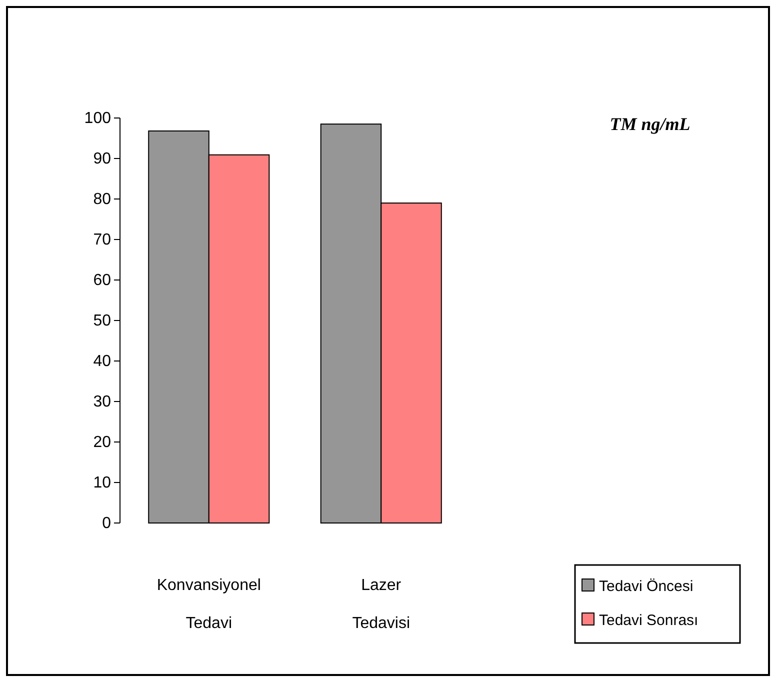 Image resolution: width=776 pixels, height=682 pixels. What do you see at coordinates (102, 443) in the screenshot?
I see `y-tick-label: 20` at bounding box center [102, 443].